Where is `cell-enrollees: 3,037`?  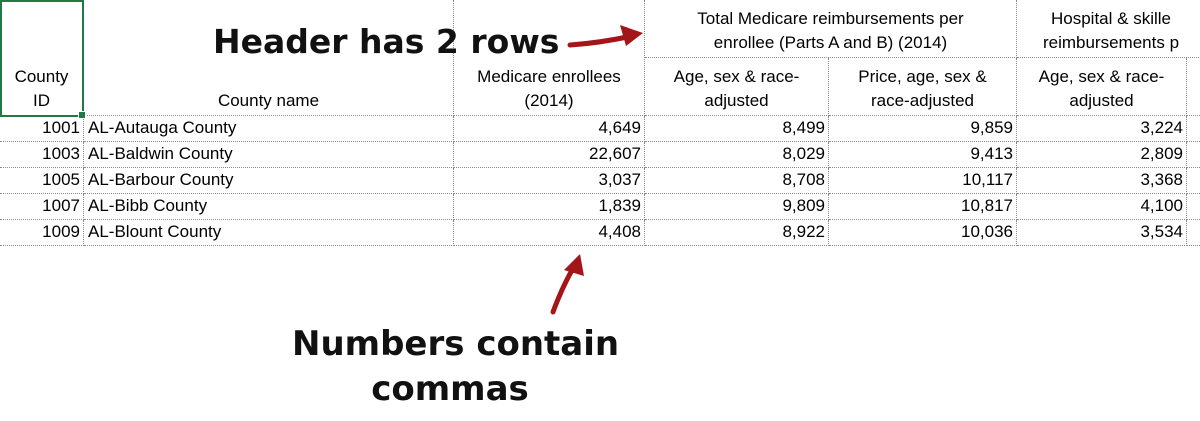 cell-enrollees: 3,037 is located at coordinates (549, 181).